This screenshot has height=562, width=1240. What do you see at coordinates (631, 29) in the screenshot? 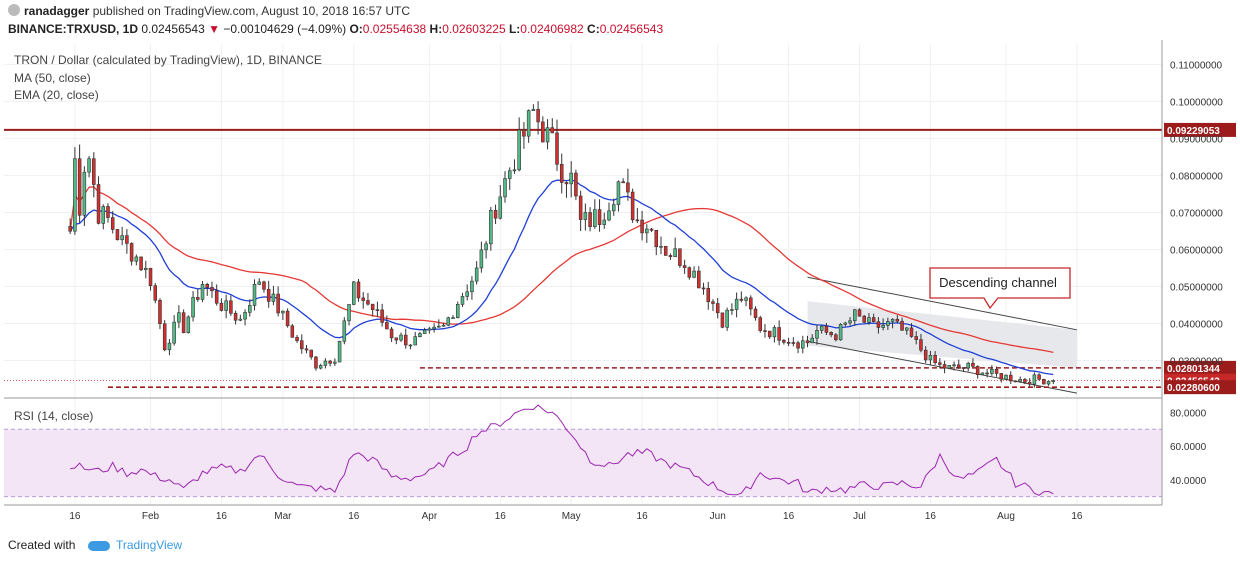
I see `close-value: 0.02456543` at bounding box center [631, 29].